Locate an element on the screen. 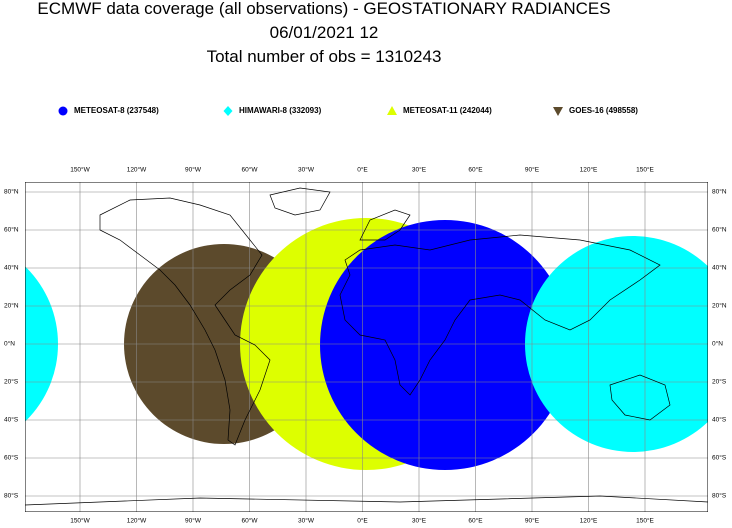 The height and width of the screenshot is (528, 732). title-line: Total number of obs = 1310243 is located at coordinates (324, 56).